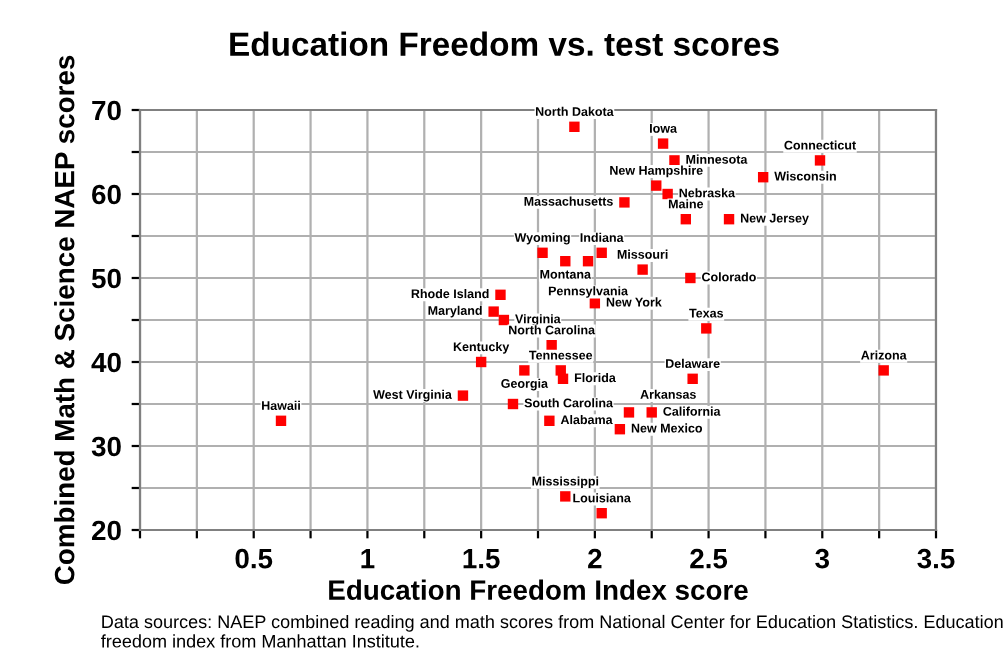 This screenshot has width=1008, height=672. What do you see at coordinates (106, 446) in the screenshot?
I see `y-tick-label: 30` at bounding box center [106, 446].